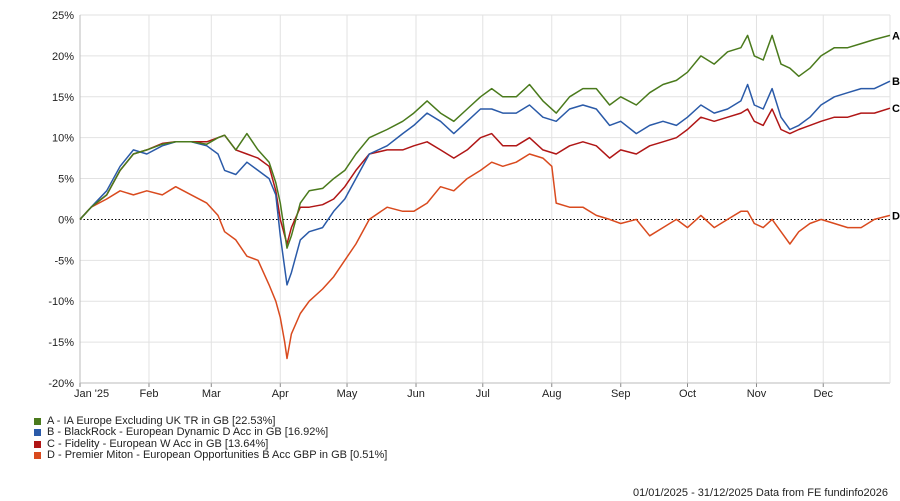  I want to click on y-tick-label: 25%, so click(63, 16).